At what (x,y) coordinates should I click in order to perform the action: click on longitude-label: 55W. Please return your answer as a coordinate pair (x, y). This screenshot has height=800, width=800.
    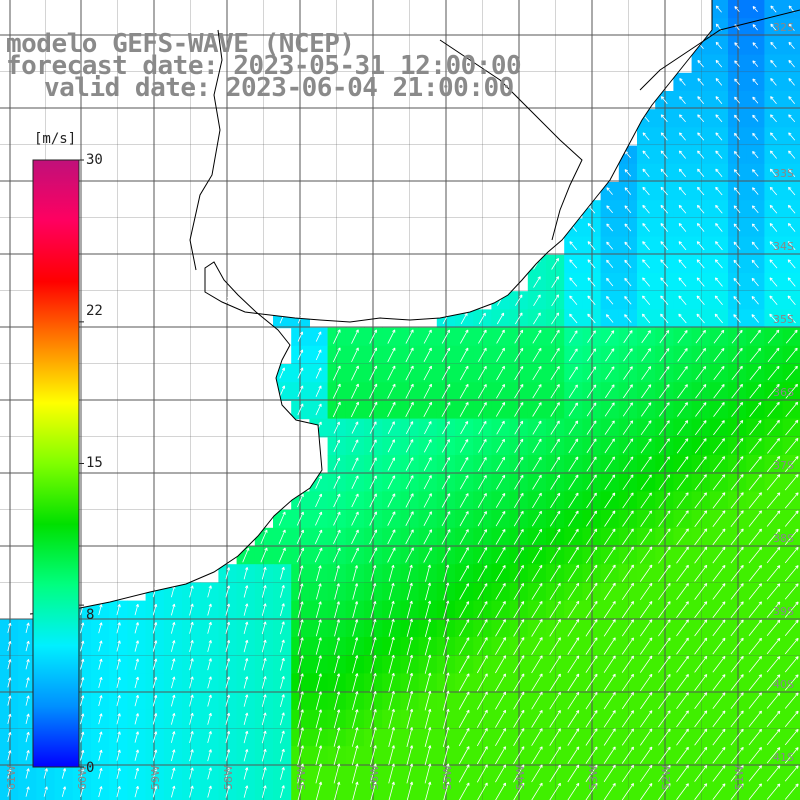
    Looking at the image, I should click on (447, 777).